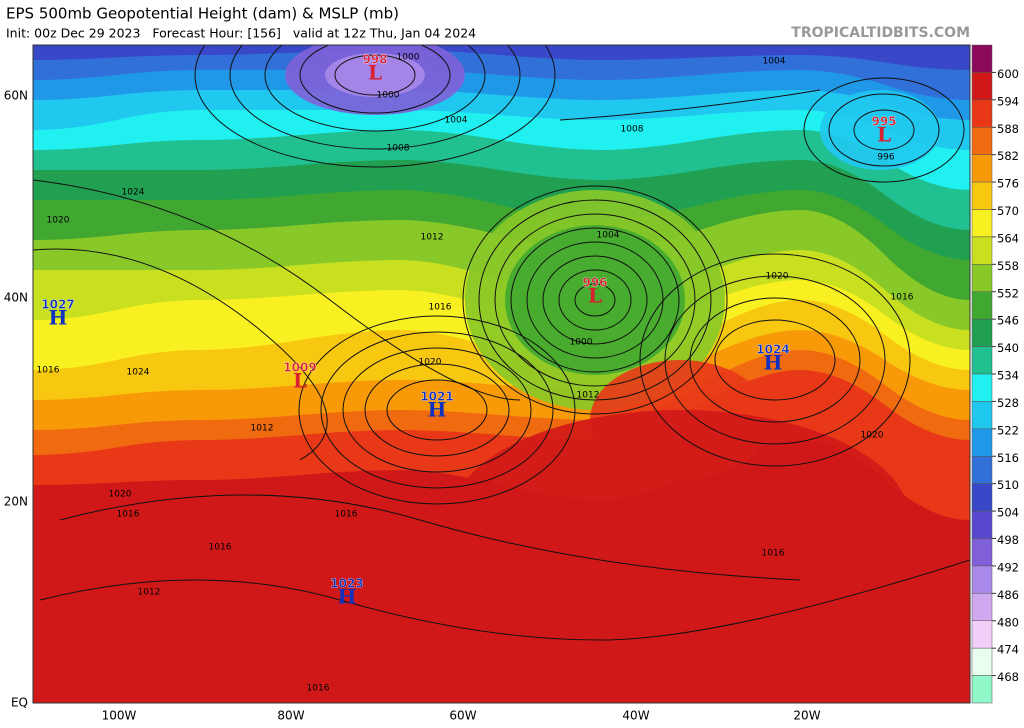 This screenshot has width=1024, height=728. I want to click on colorbar-label: 540, so click(1008, 348).